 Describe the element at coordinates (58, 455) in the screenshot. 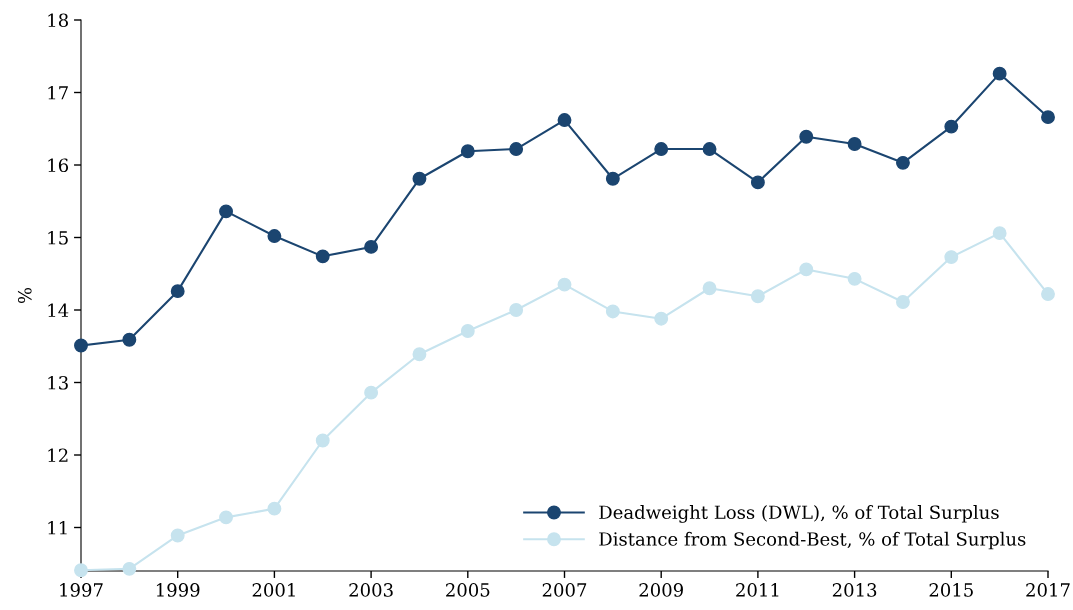

I see `y-tick-label: 12` at that location.